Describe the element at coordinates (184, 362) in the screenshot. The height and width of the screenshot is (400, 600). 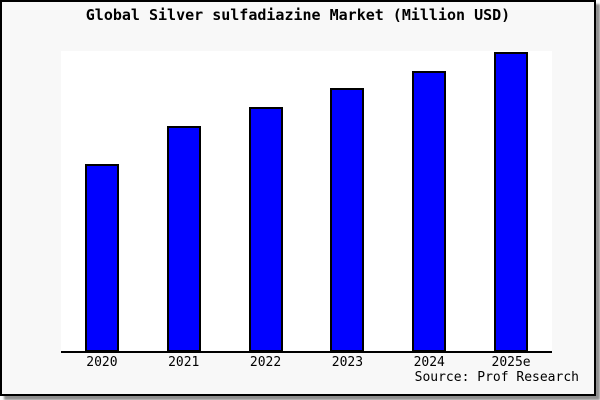
I see `x-tick-label-2021: 2021` at that location.